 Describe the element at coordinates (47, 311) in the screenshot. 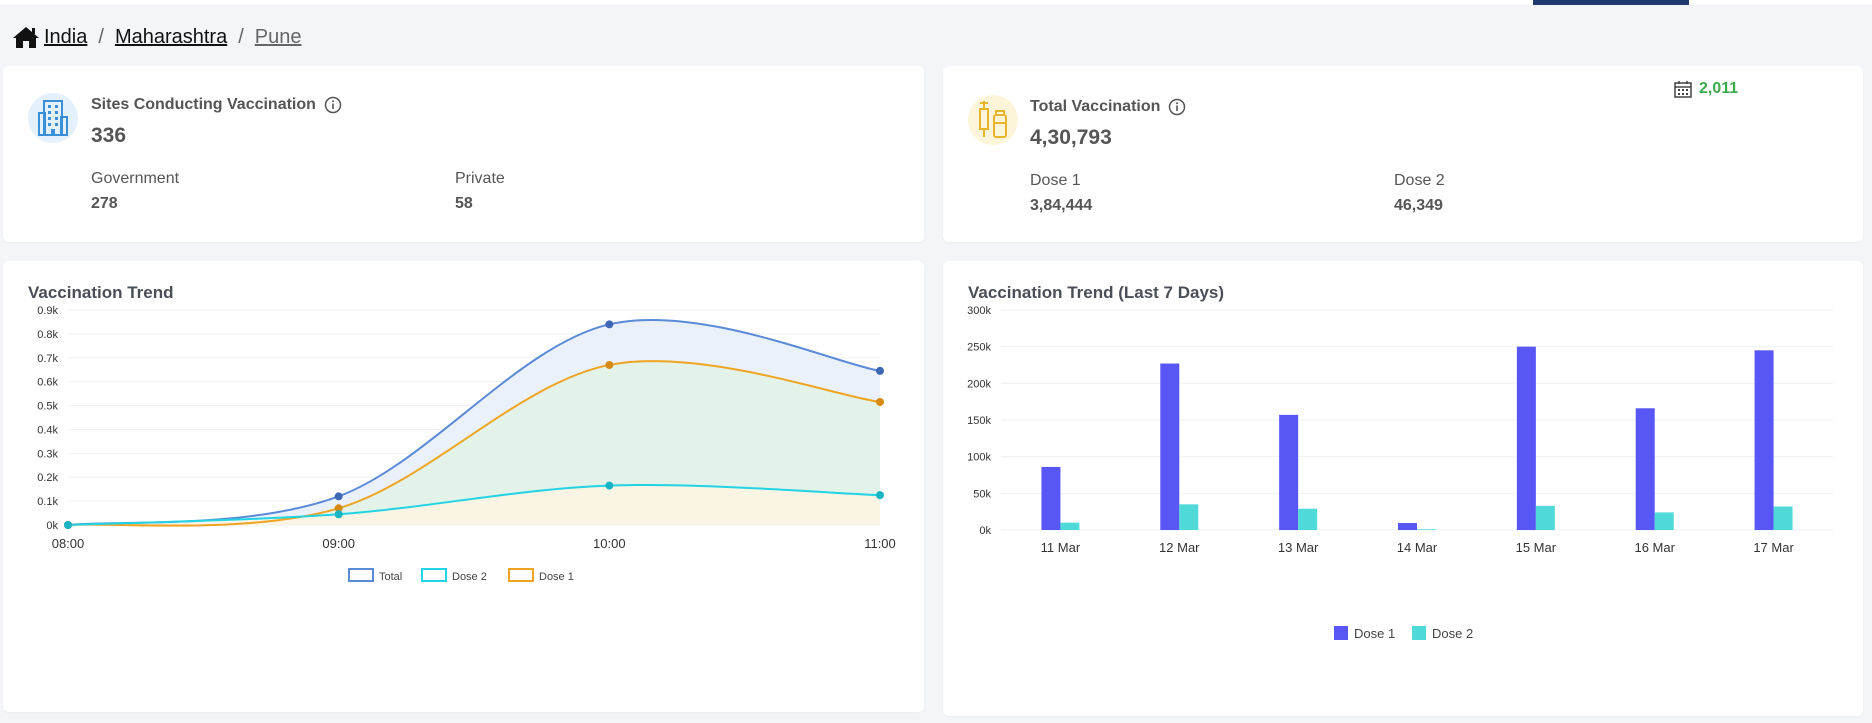

I see `y-tick-label: 0.9k` at that location.